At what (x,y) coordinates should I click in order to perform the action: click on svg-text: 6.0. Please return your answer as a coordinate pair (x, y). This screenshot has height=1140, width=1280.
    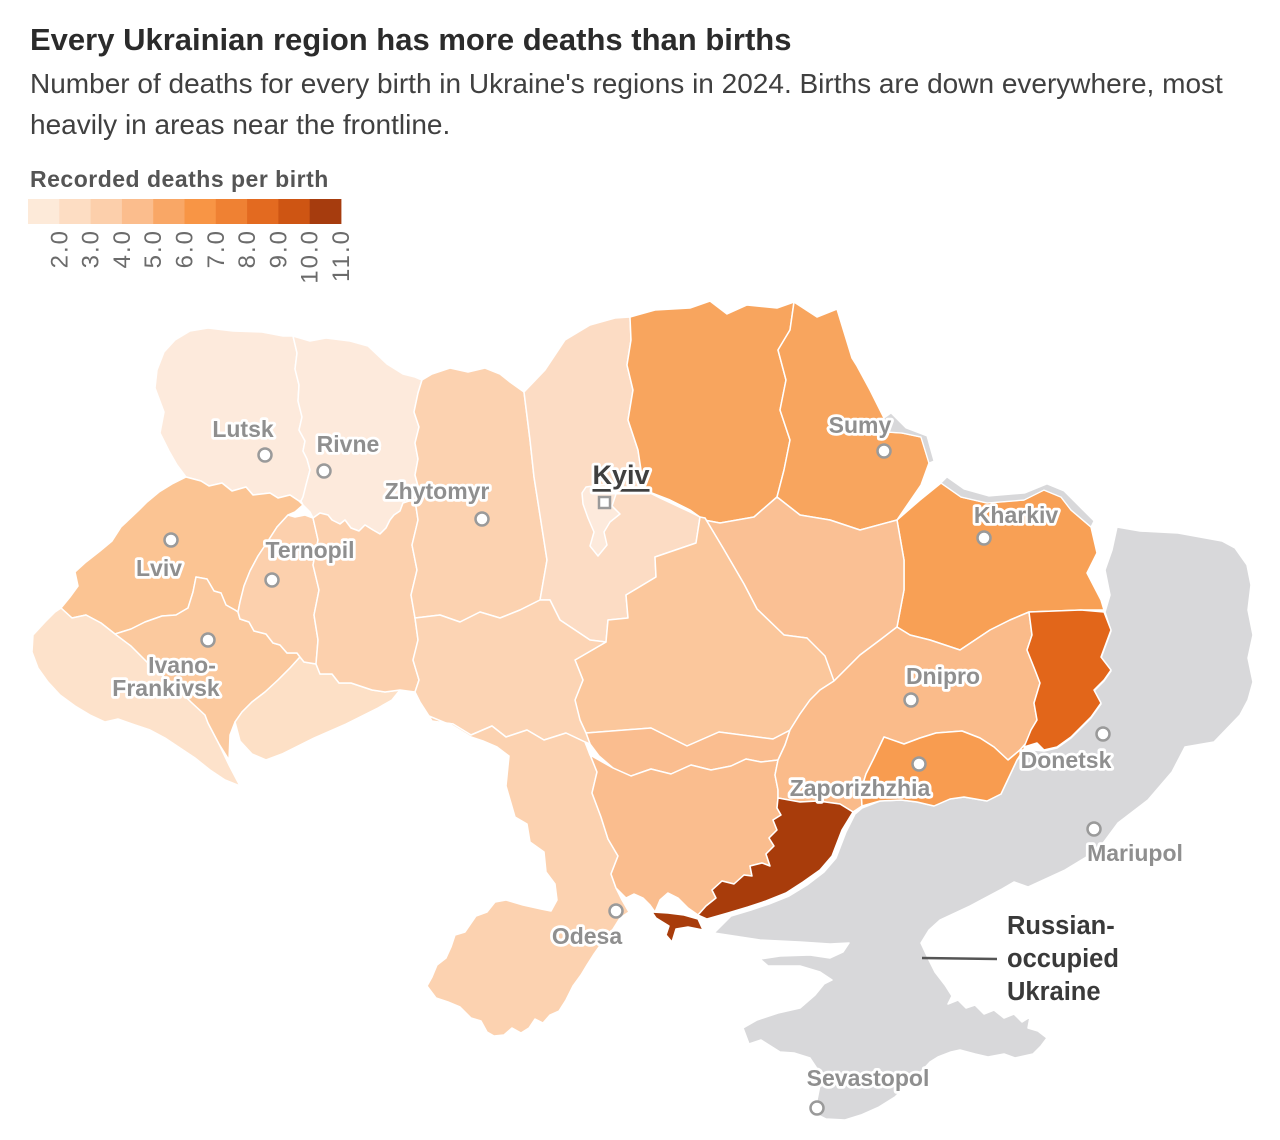
    Looking at the image, I should click on (185, 248).